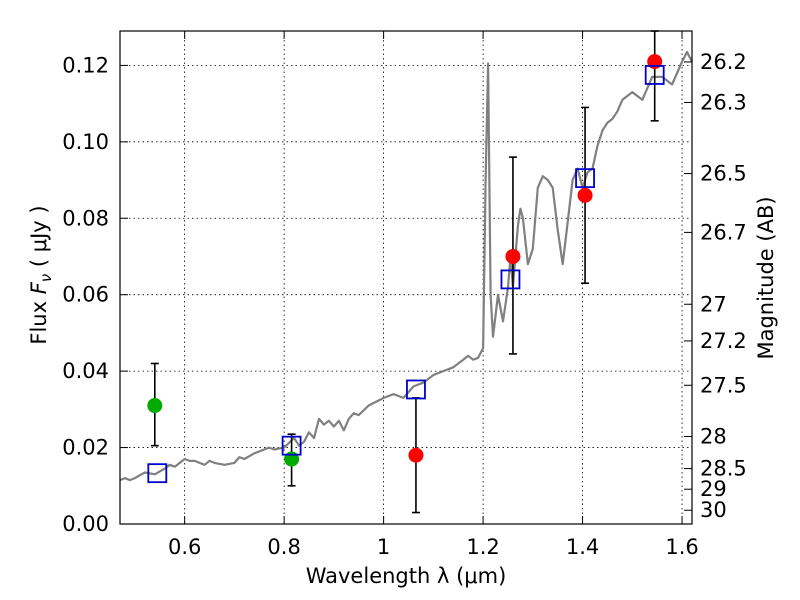  Describe the element at coordinates (85, 142) in the screenshot. I see `y-tick-label: 0.10` at that location.